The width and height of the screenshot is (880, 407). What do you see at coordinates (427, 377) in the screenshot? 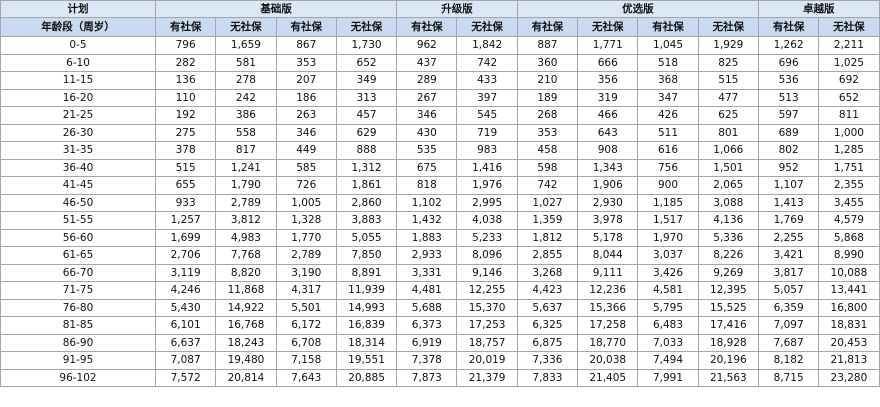
I see `price-cell: 7,873` at bounding box center [427, 377].